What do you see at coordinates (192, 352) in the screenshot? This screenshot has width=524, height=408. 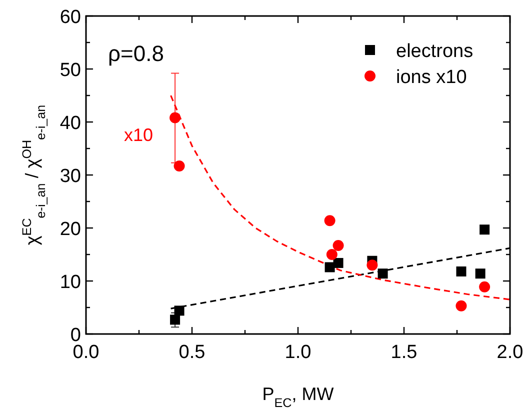 I see `x-tick-label: 0.5` at bounding box center [192, 352].